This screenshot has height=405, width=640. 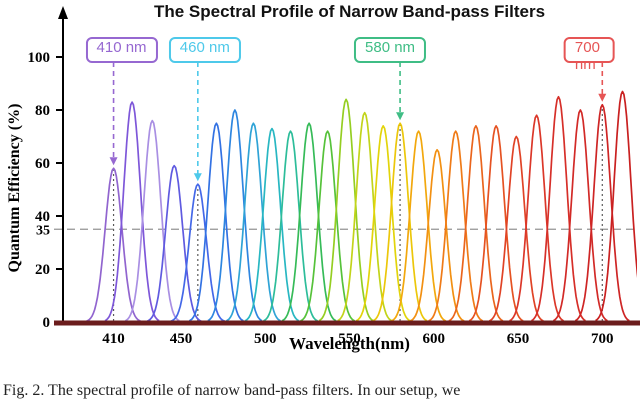 I want to click on y-axis-arrow, so click(x=63, y=12).